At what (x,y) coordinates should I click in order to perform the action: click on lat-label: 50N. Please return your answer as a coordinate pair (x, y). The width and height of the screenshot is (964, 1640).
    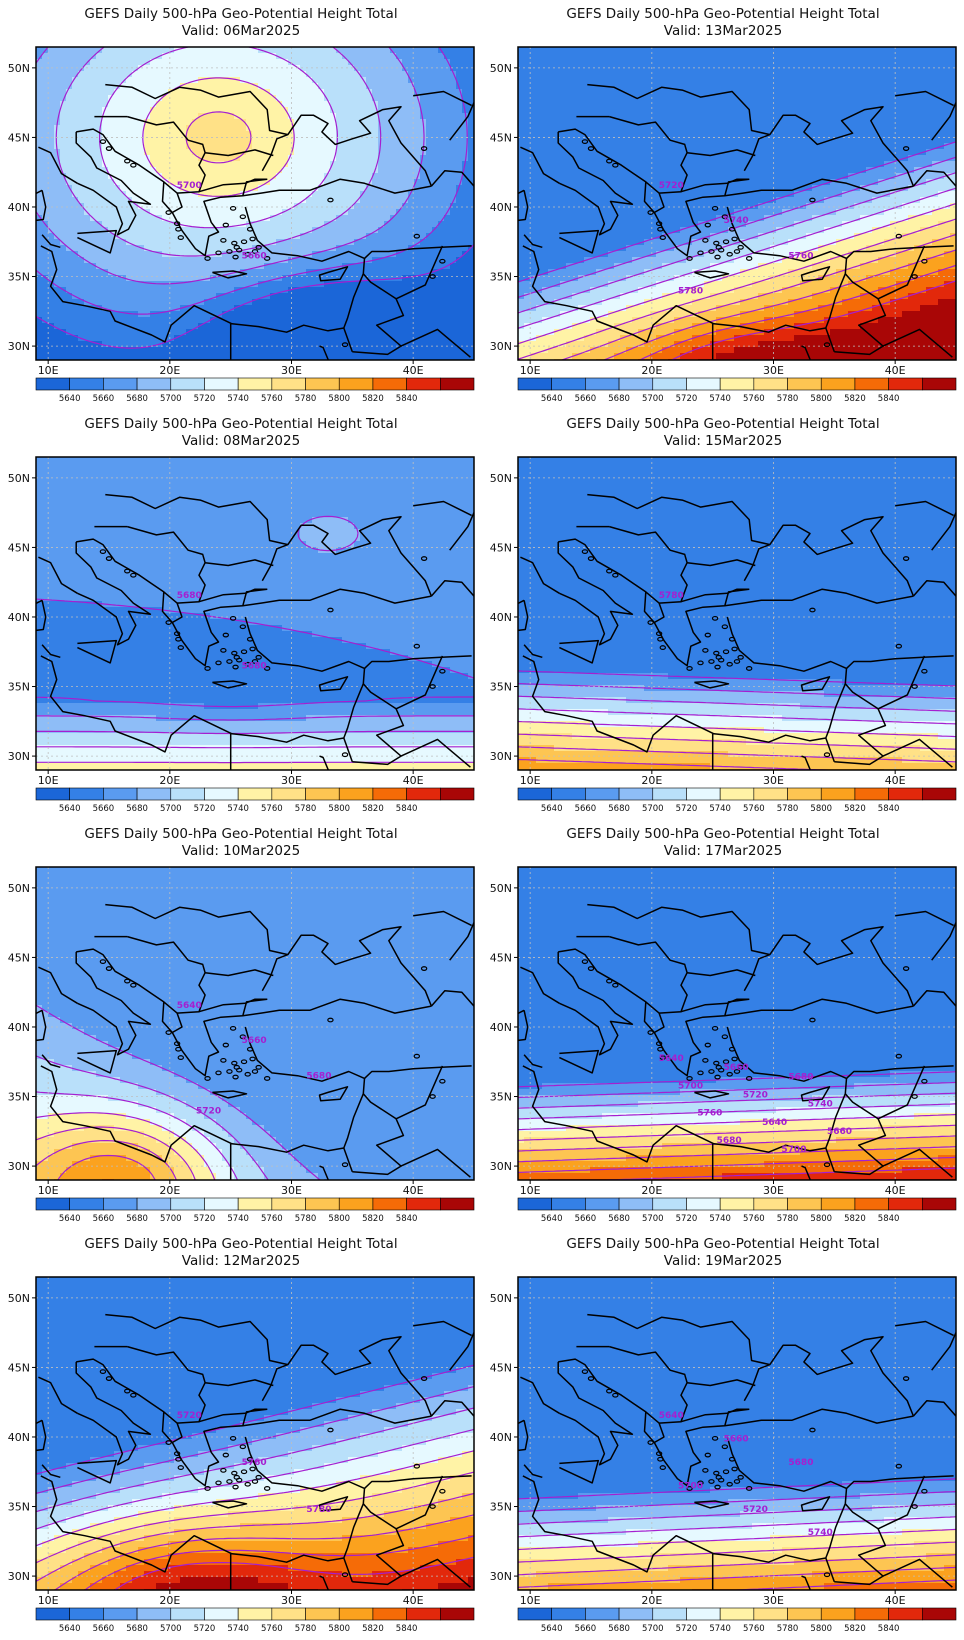
    Looking at the image, I should click on (501, 1298).